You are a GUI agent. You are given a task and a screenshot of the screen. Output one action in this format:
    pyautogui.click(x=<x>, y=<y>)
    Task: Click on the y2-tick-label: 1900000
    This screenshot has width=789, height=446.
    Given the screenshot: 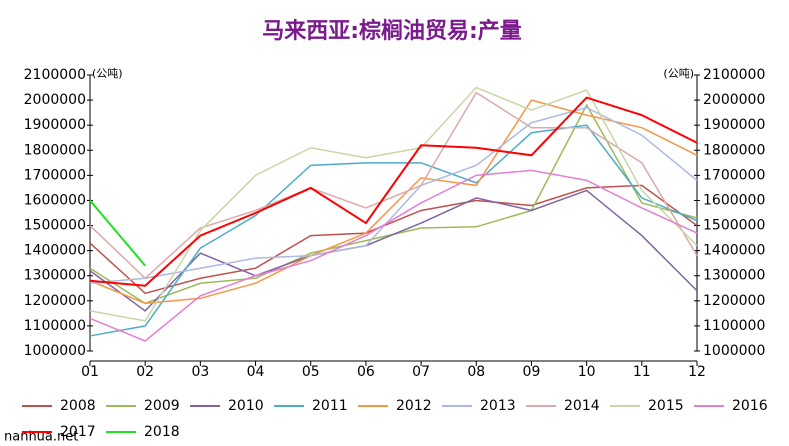 What is the action you would take?
    pyautogui.click(x=734, y=125)
    